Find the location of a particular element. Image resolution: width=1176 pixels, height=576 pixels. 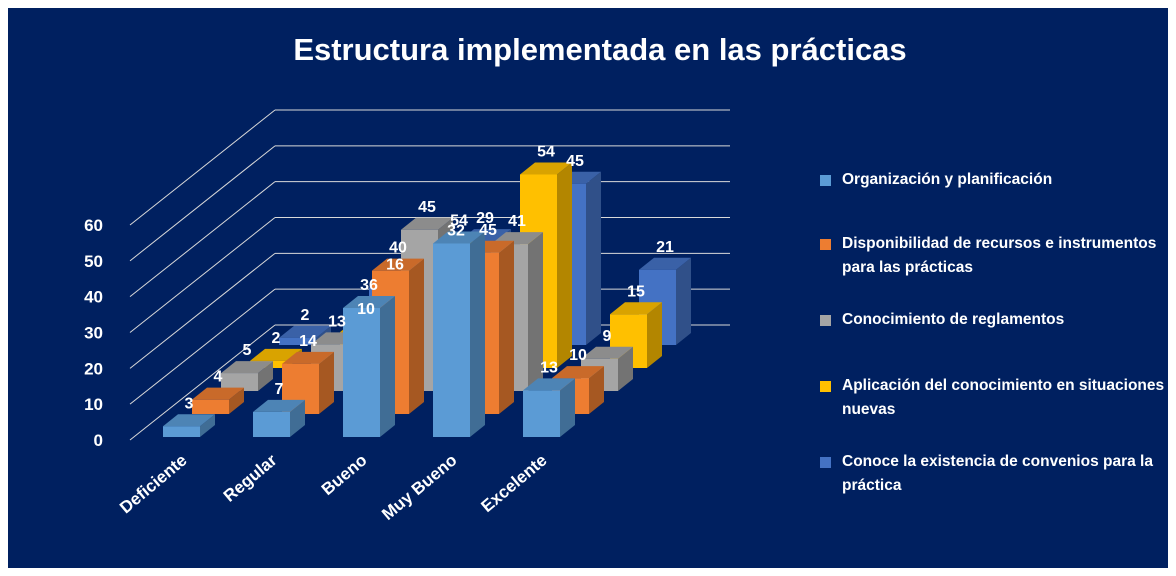

data-label: 36 is located at coordinates (369, 285).